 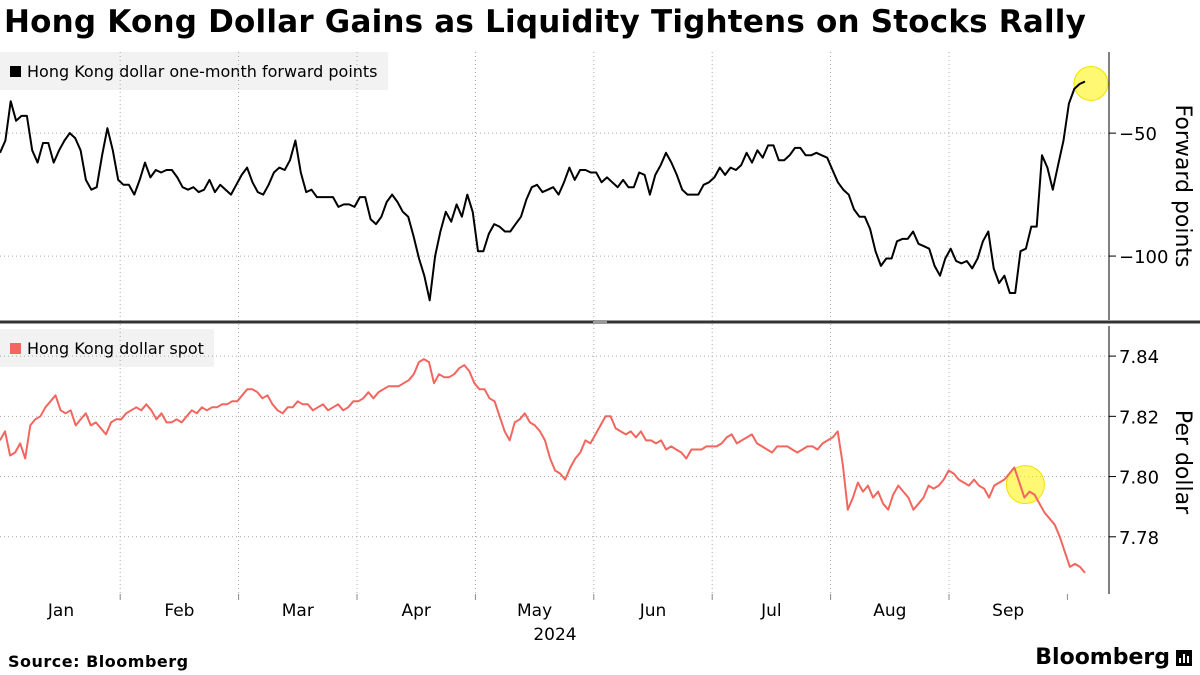 What do you see at coordinates (889, 611) in the screenshot?
I see `month-label-aug: Aug` at bounding box center [889, 611].